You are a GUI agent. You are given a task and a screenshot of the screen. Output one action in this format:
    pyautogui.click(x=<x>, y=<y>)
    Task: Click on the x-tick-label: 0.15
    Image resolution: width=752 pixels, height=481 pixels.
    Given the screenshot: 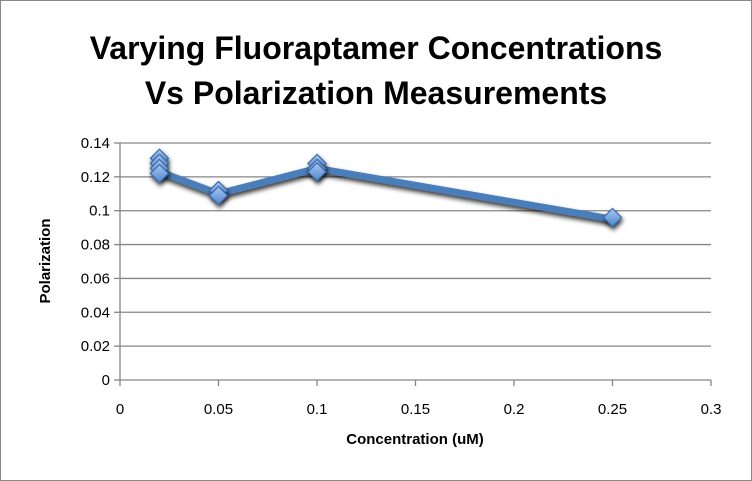 What is the action you would take?
    pyautogui.click(x=415, y=409)
    